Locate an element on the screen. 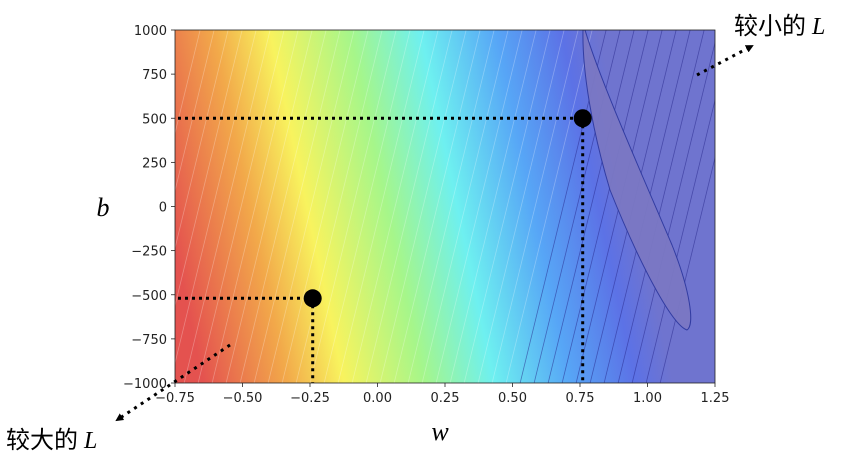  y-tick-label: 250 is located at coordinates (154, 163).